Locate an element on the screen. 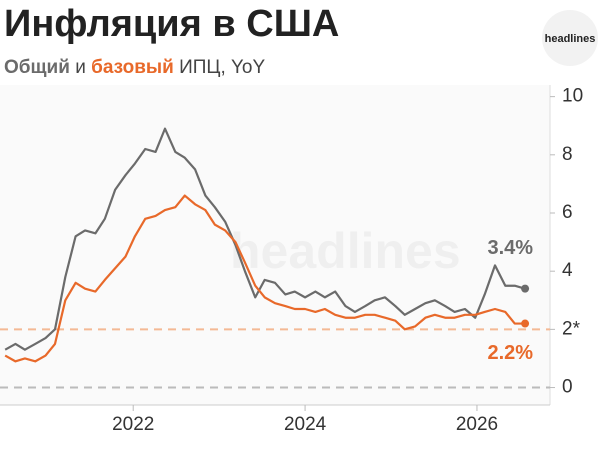 This screenshot has height=455, width=600. logo-circle is located at coordinates (570, 38).